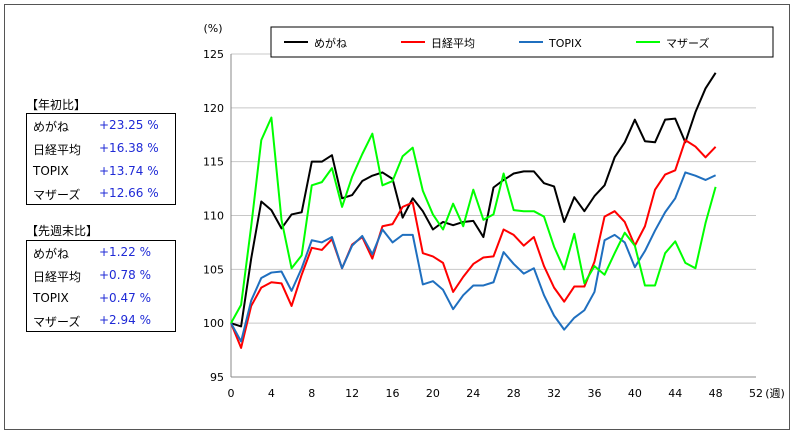 The image size is (796, 436). What do you see at coordinates (213, 162) in the screenshot?
I see `y-tick-label: 115` at bounding box center [213, 162].